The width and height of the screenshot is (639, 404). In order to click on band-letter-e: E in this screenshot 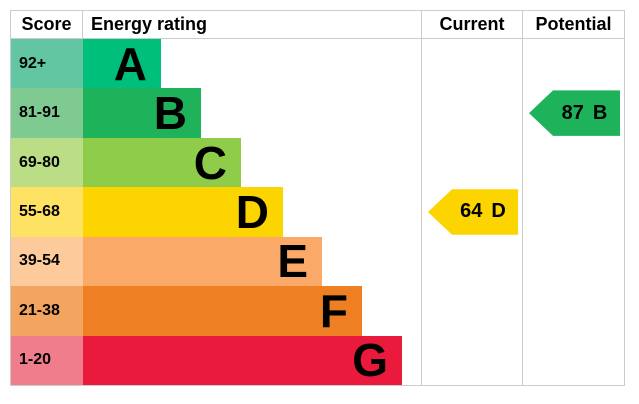, I will do `click(292, 261)`.